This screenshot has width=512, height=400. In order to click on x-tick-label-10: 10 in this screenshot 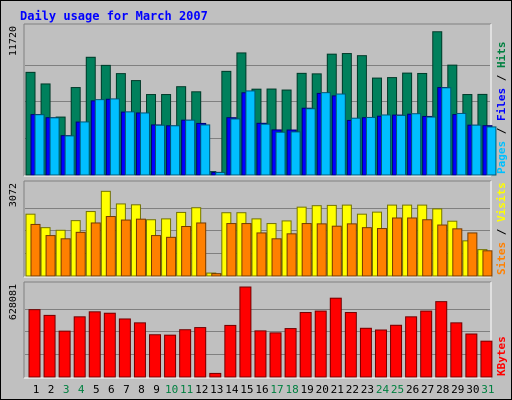, I will do `click(171, 389)`.